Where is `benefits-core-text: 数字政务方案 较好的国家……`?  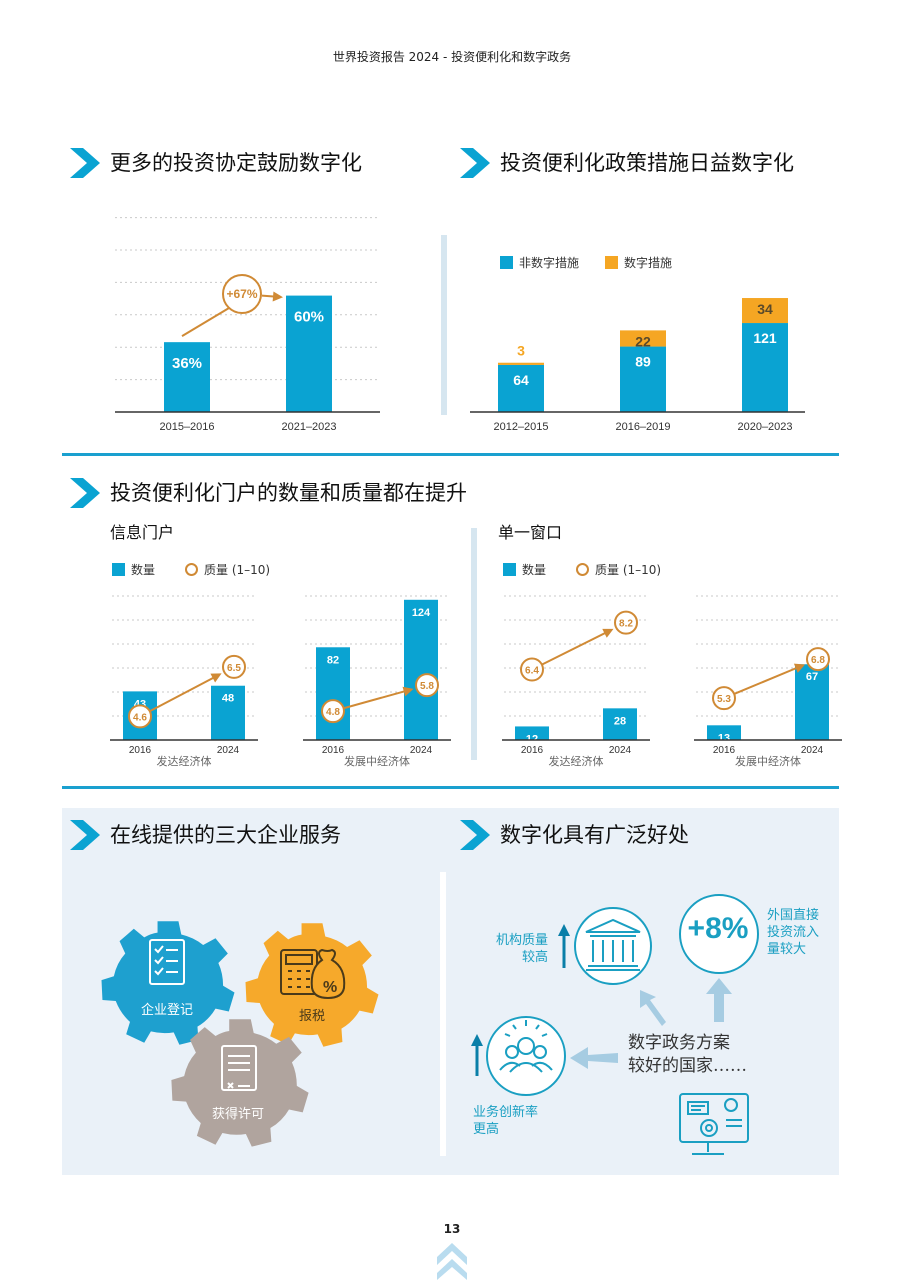 benefits-core-text: 数字政务方案 较好的国家…… is located at coordinates (687, 1055).